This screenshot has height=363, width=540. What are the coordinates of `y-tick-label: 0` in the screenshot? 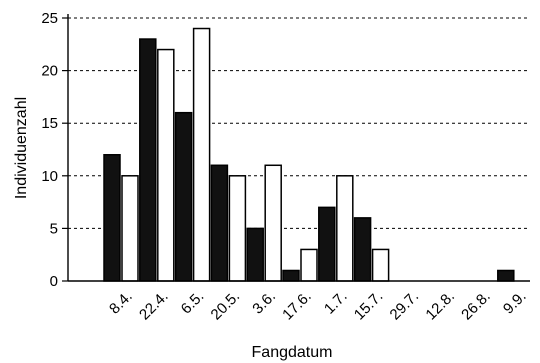 It's located at (54, 281).